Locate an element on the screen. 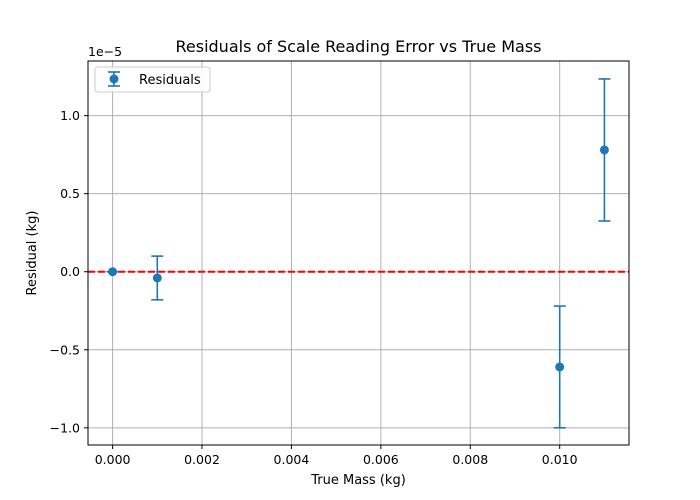  y-axis-offset-label: 1e−5 is located at coordinates (105, 51).